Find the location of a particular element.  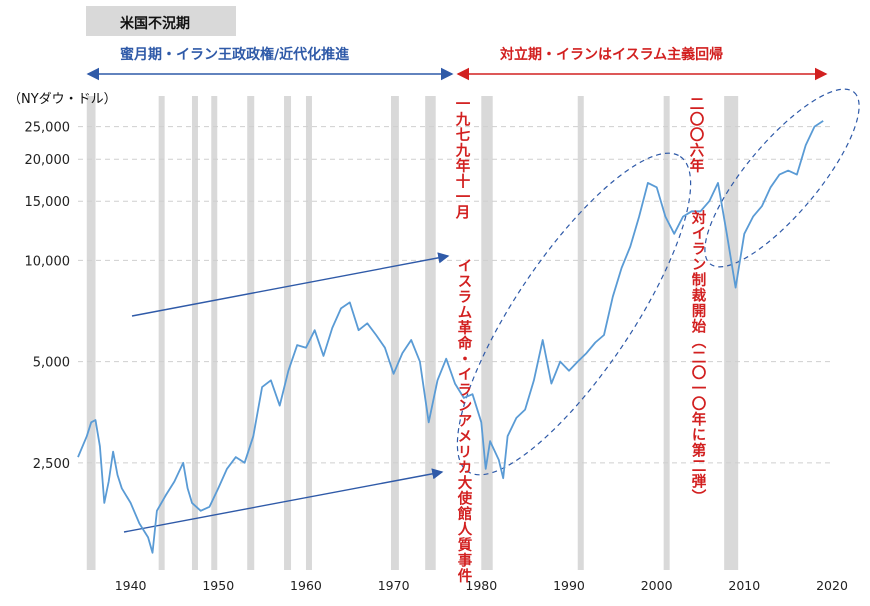

trend-upper-arrow is located at coordinates (290, 284).